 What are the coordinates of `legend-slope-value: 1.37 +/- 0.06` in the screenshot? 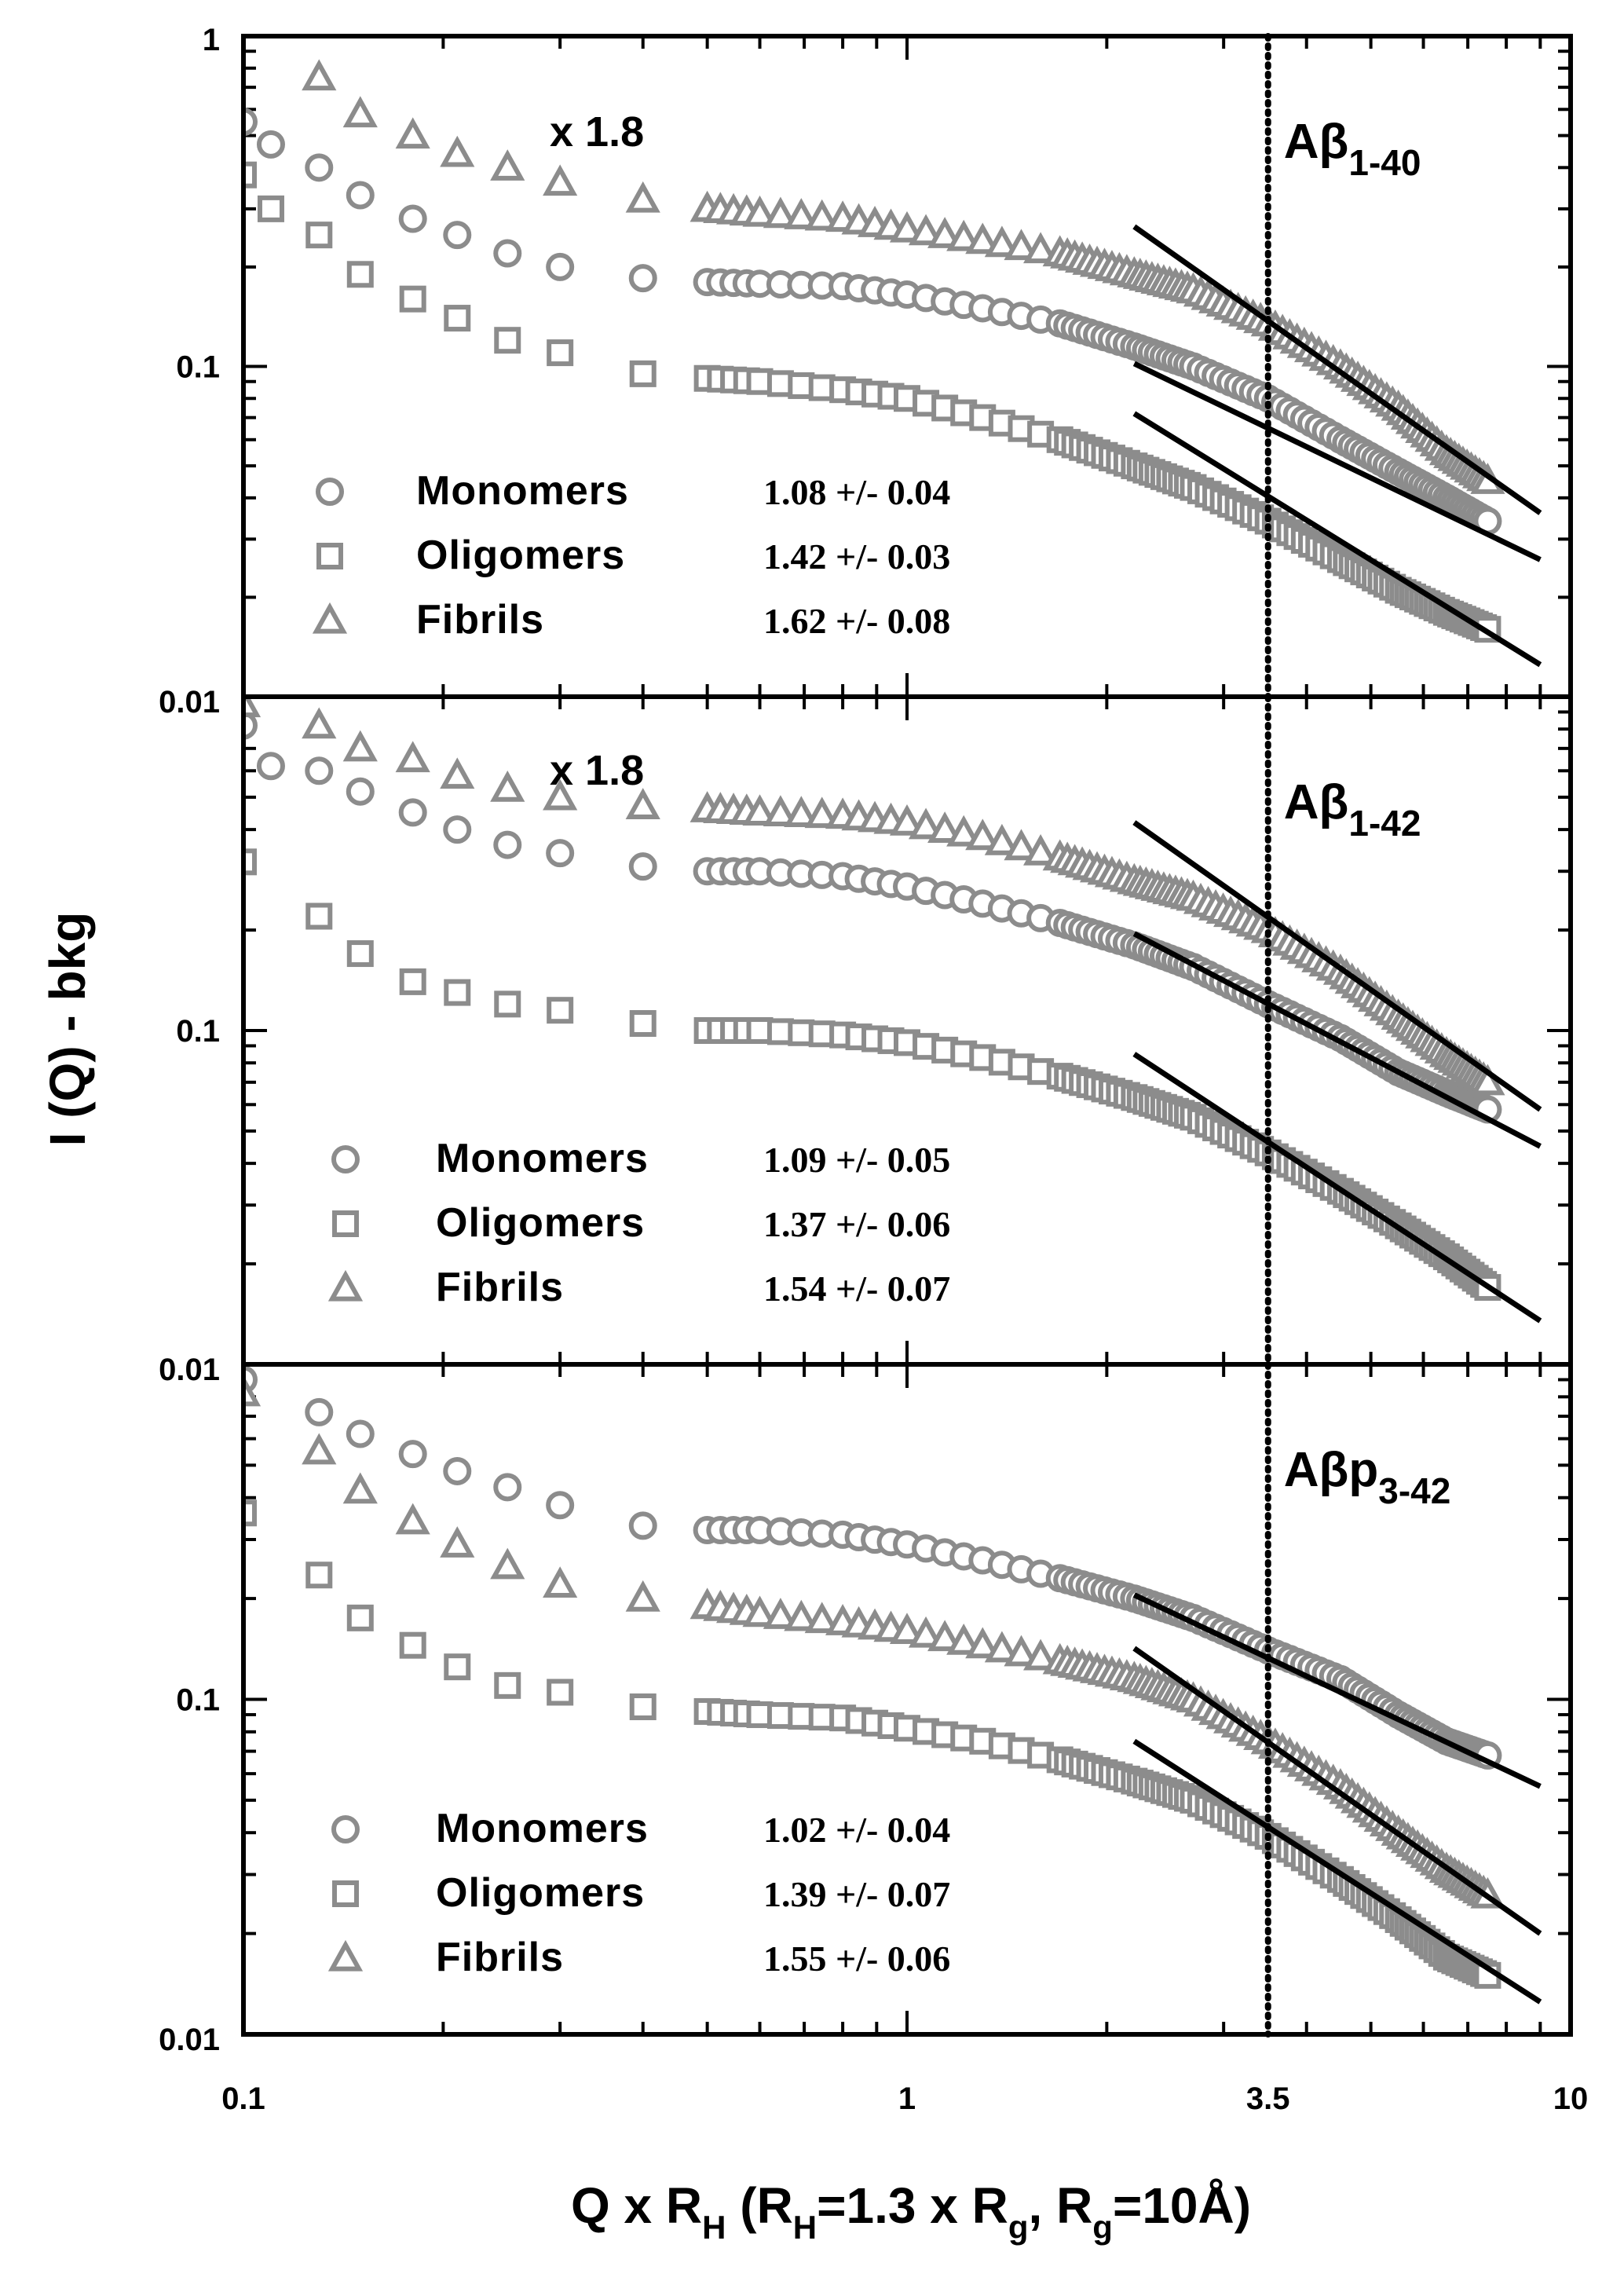 It's located at (856, 1224).